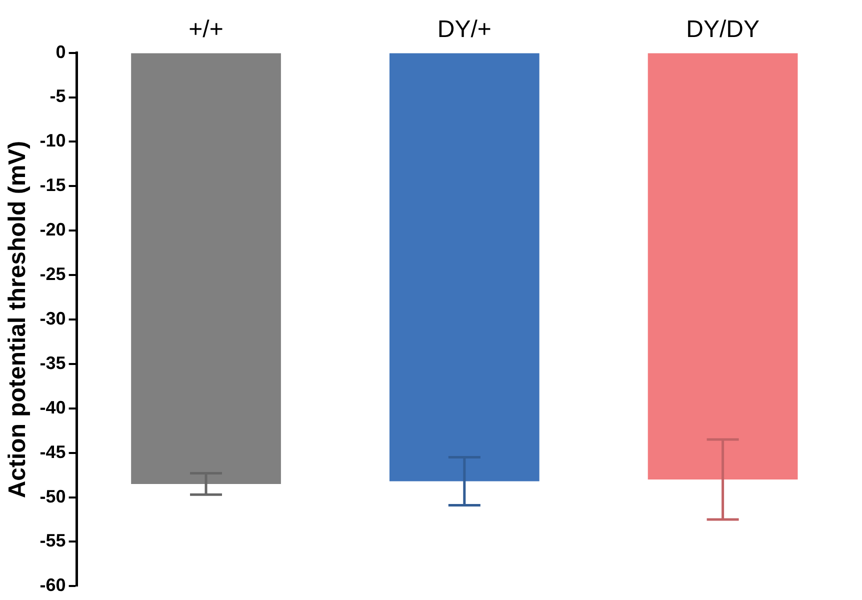  I want to click on y-tick-label: -55, so click(53, 540).